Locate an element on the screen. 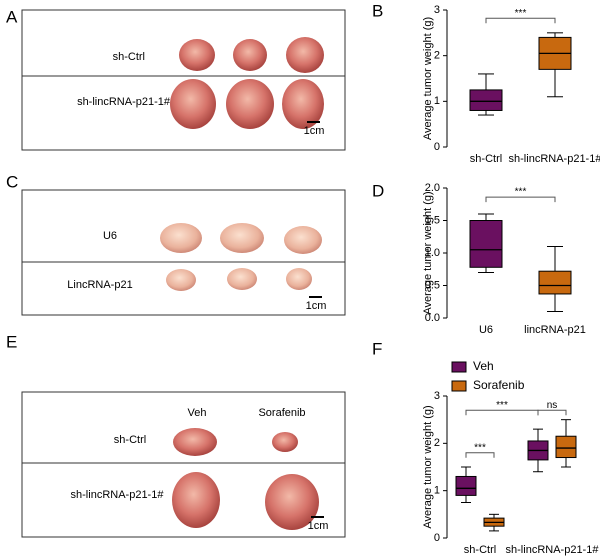  legend-label: Veh is located at coordinates (483, 366).